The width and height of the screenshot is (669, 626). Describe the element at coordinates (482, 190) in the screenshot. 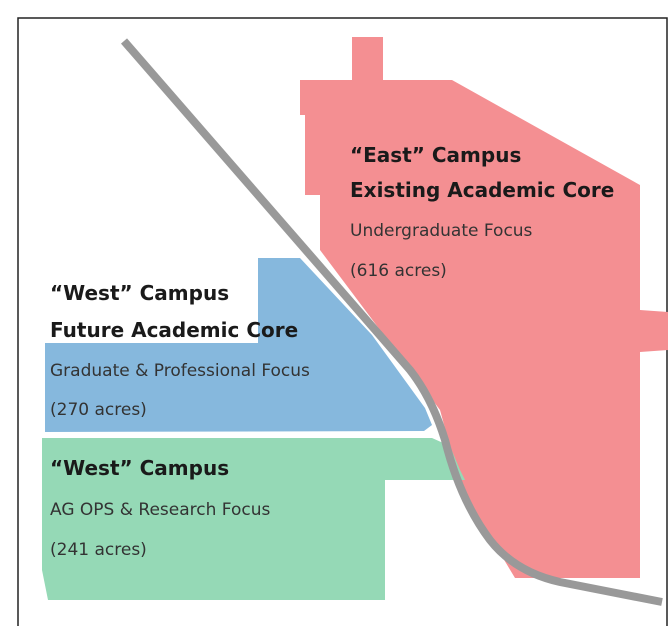

I see `region-title: Existing Academic Core` at that location.